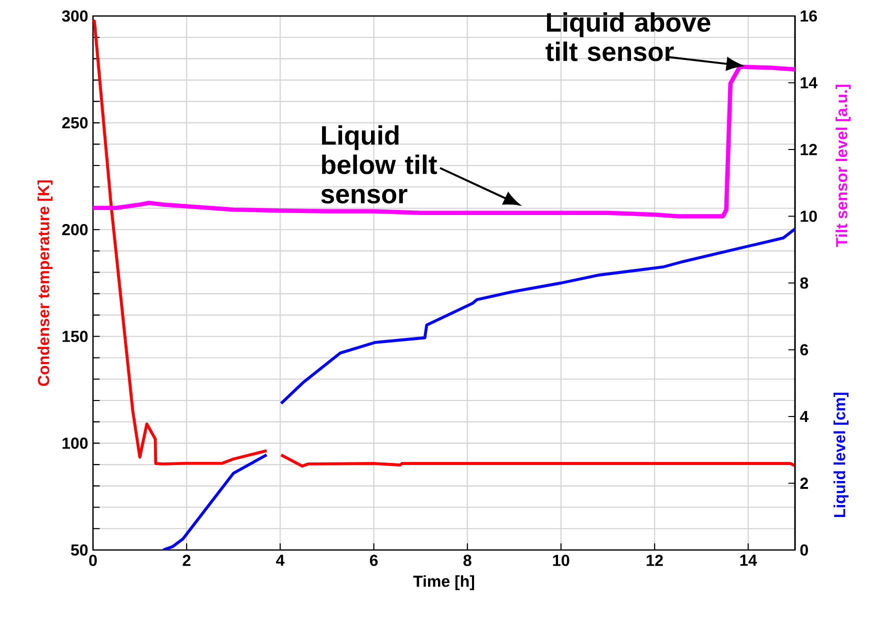 This screenshot has height=618, width=873. I want to click on y-tick-label: 100, so click(75, 443).